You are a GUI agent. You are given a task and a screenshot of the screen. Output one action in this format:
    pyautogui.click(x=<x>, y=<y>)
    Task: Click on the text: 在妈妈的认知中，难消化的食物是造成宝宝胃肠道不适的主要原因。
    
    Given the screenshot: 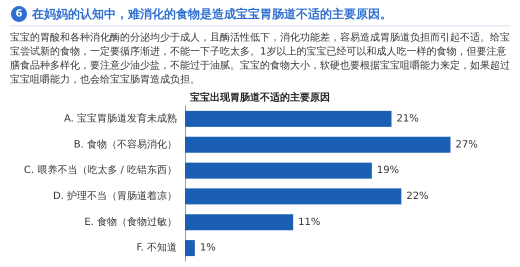 What is the action you would take?
    pyautogui.click(x=211, y=14)
    